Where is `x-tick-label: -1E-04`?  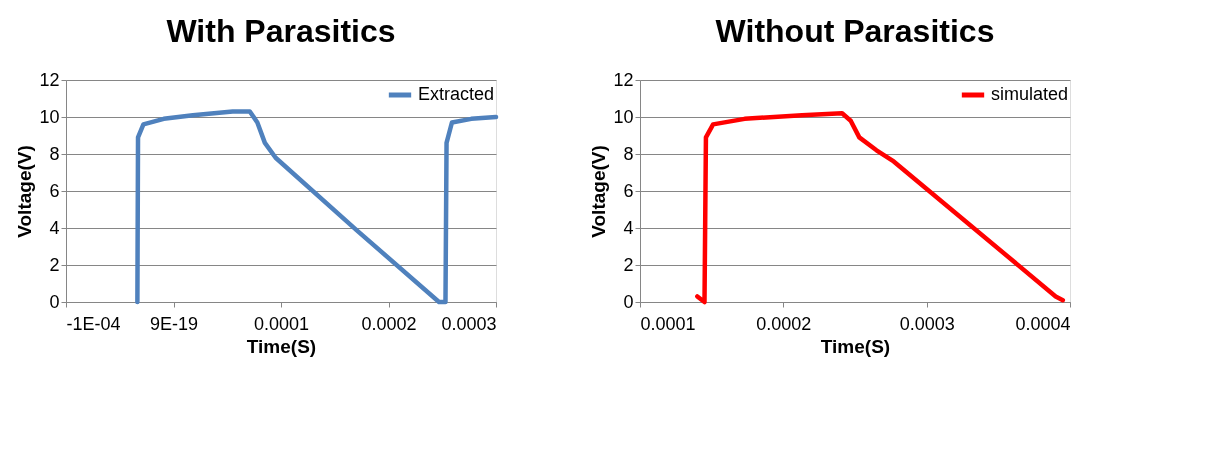 x-tick-label: -1E-04 is located at coordinates (93, 323).